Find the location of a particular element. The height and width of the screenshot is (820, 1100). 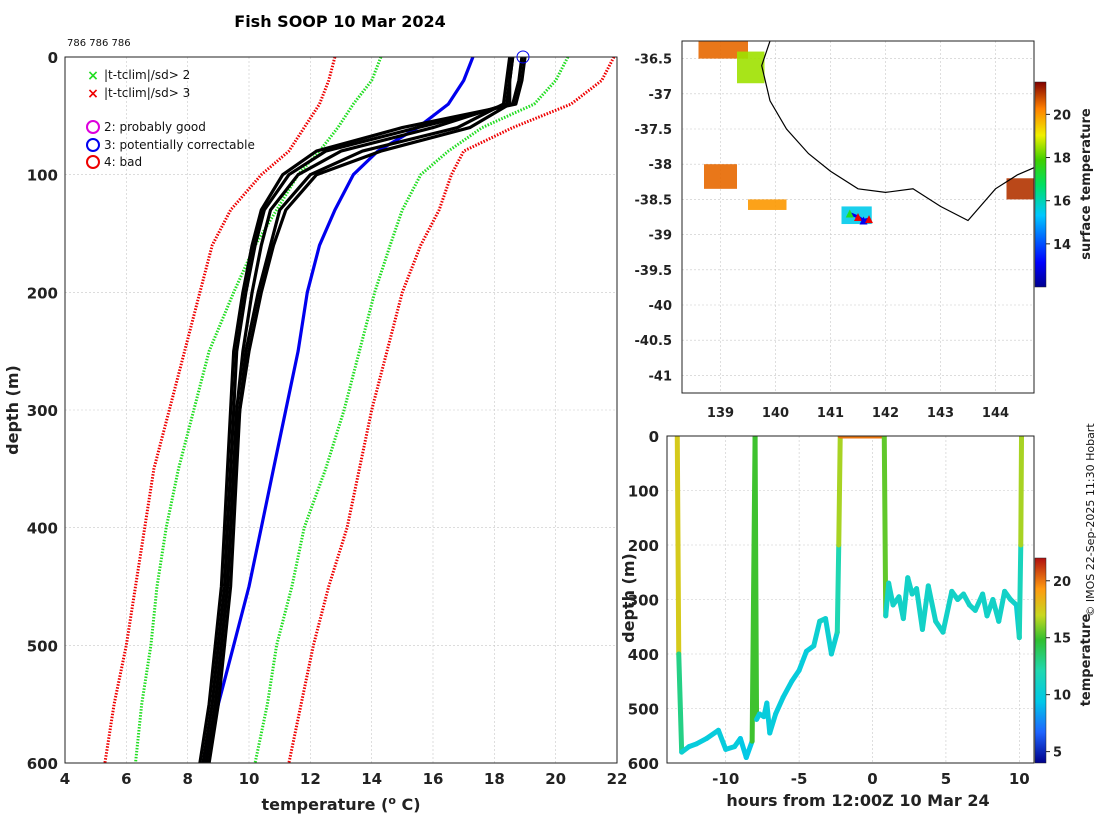

map-lon-tick-label: 141 is located at coordinates (830, 413).